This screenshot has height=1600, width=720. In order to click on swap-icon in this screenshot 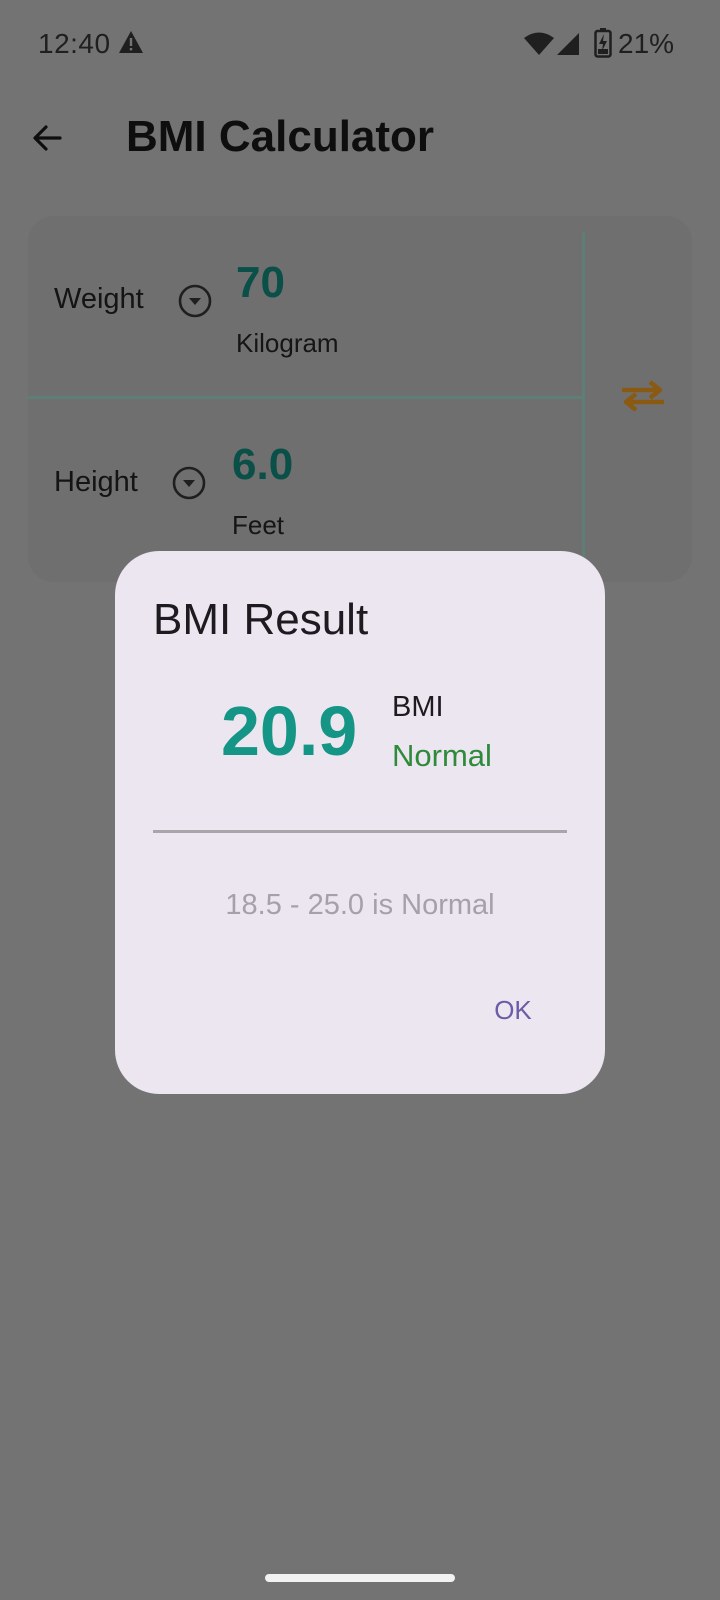, I will do `click(643, 396)`.